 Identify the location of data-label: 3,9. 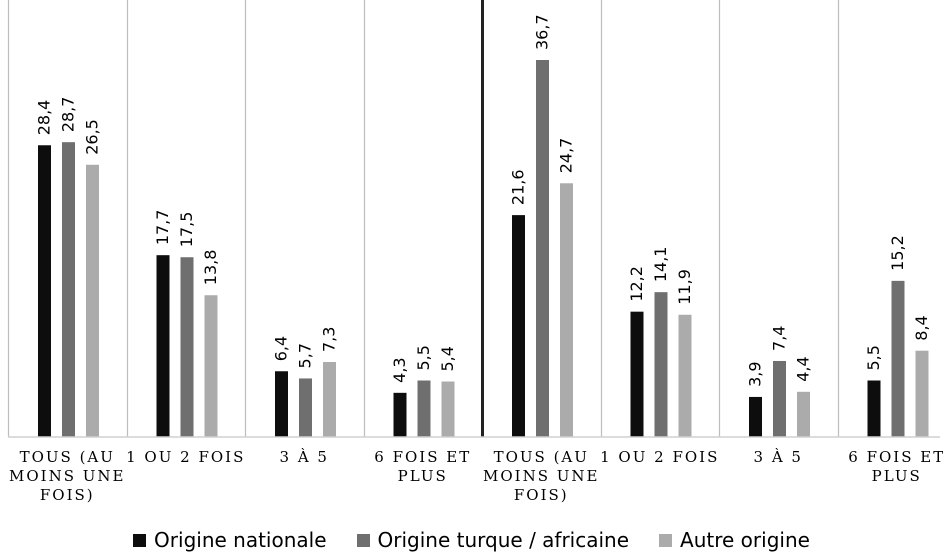
(755, 373).